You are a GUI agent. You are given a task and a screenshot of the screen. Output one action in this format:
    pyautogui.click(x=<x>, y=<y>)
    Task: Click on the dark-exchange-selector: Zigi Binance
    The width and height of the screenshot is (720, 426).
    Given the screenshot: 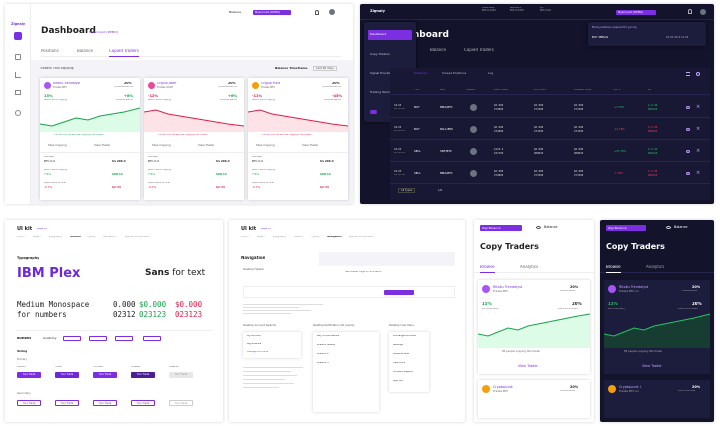 What is the action you would take?
    pyautogui.click(x=626, y=228)
    